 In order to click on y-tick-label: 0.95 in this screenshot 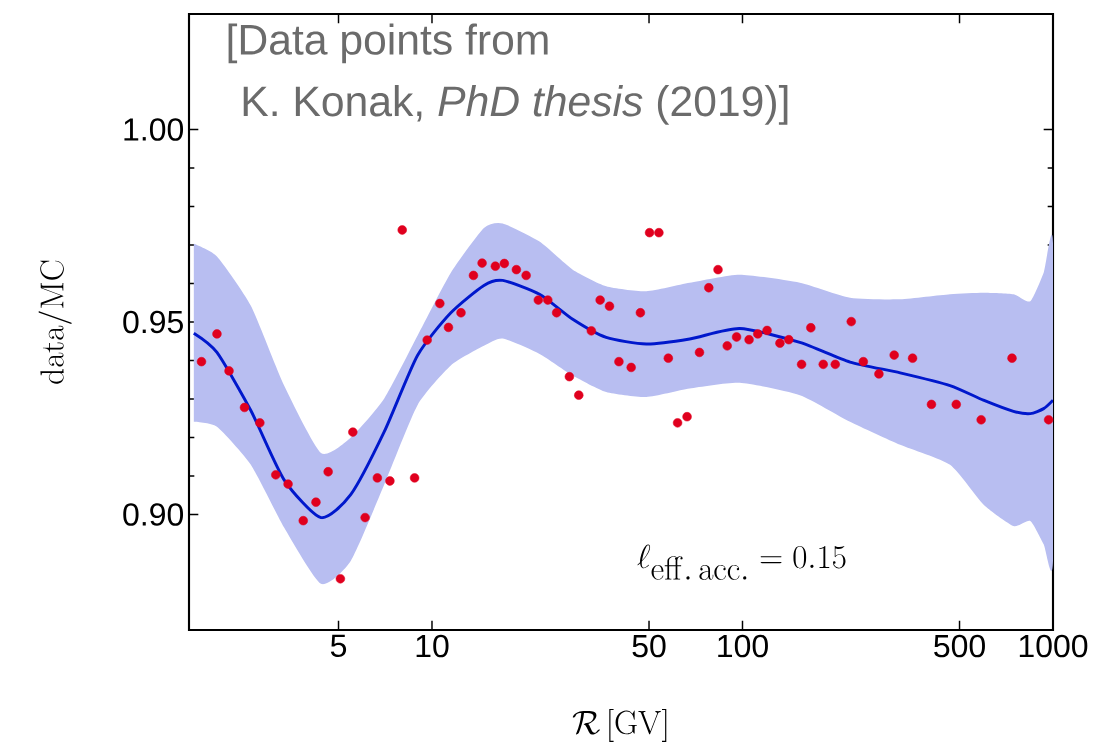, I will do `click(153, 322)`.